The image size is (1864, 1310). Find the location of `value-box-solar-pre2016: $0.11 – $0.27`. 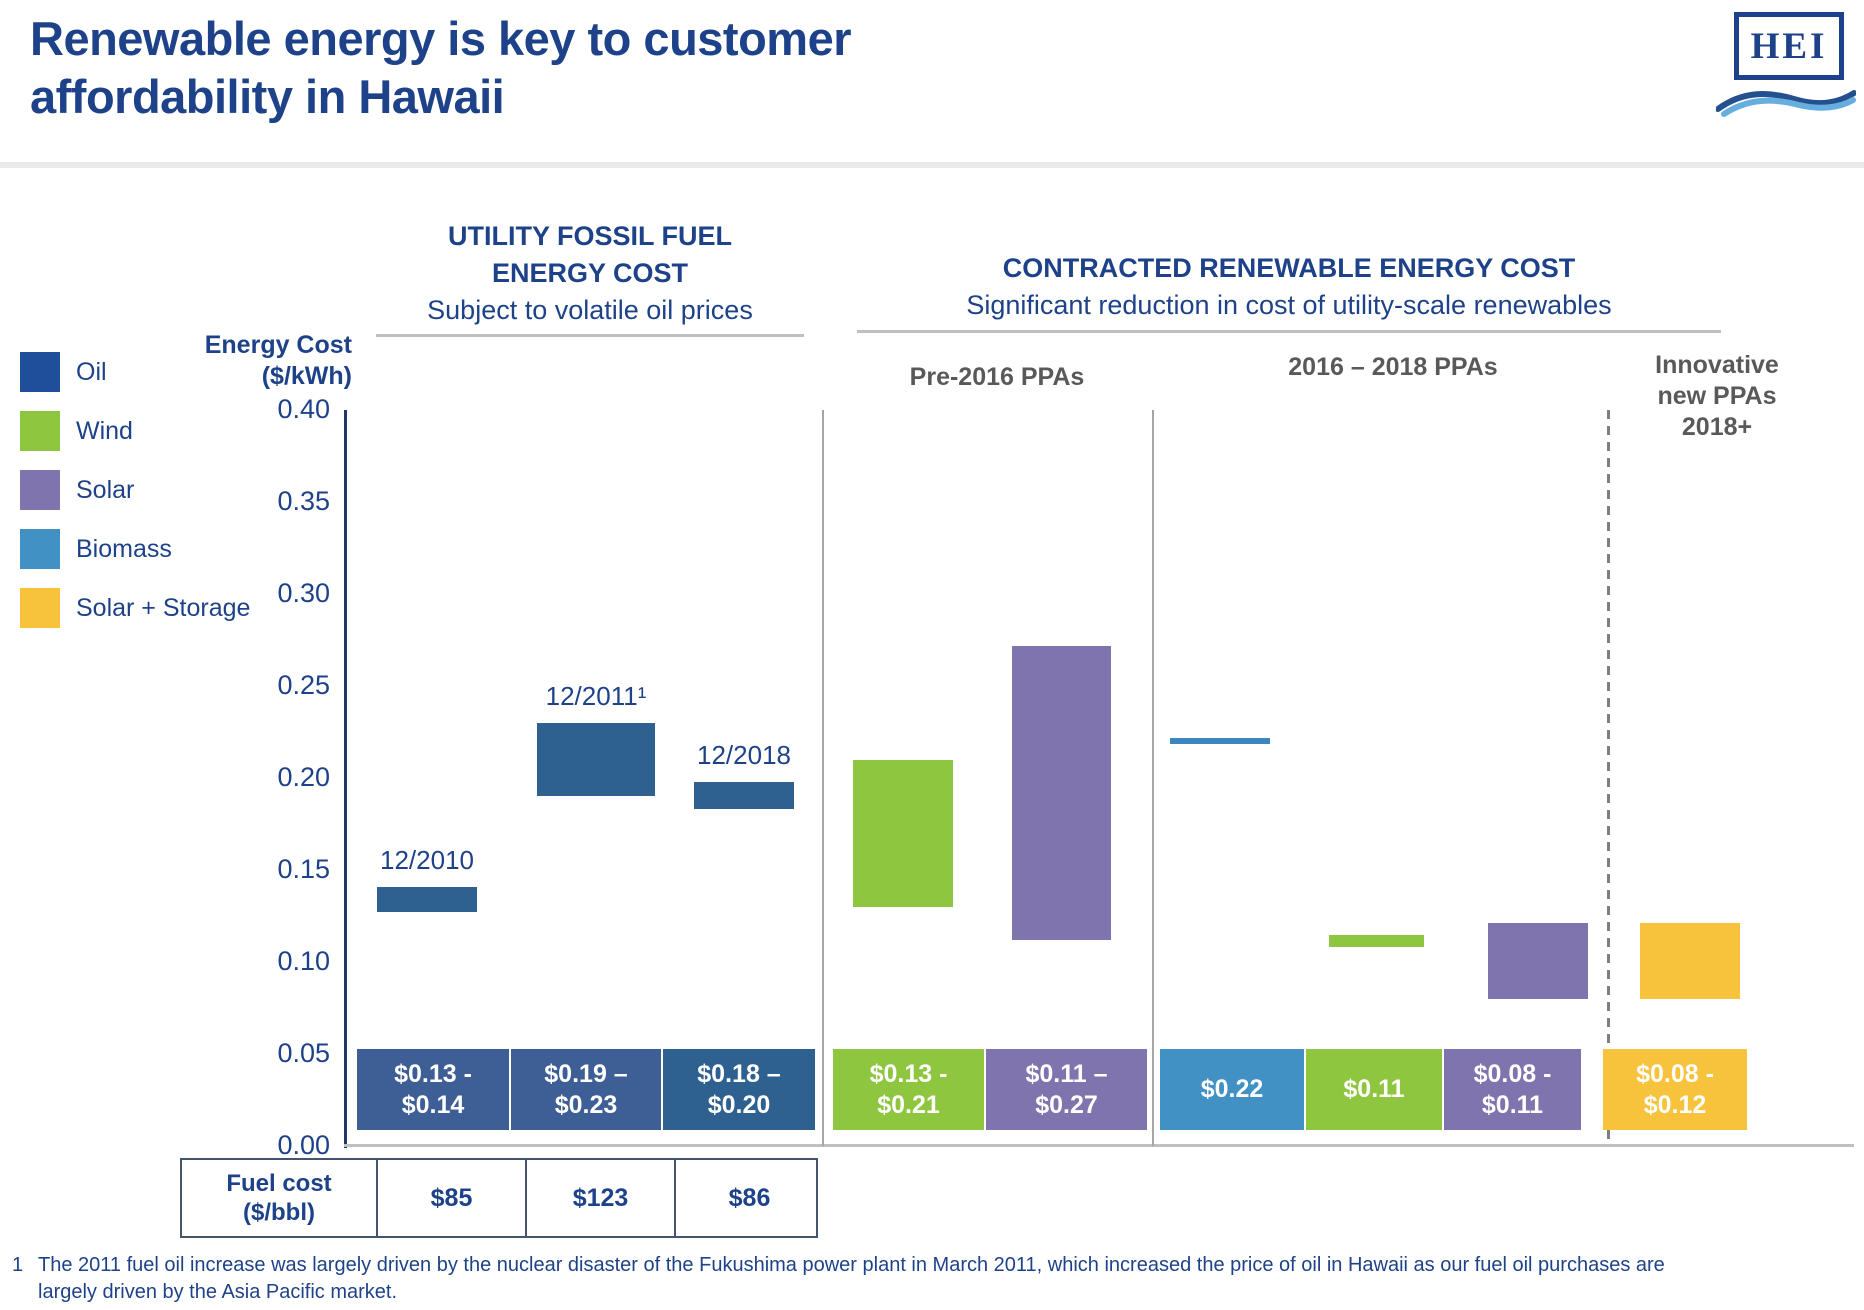

value-box-solar-pre2016: $0.11 – $0.27 is located at coordinates (1066, 1089).